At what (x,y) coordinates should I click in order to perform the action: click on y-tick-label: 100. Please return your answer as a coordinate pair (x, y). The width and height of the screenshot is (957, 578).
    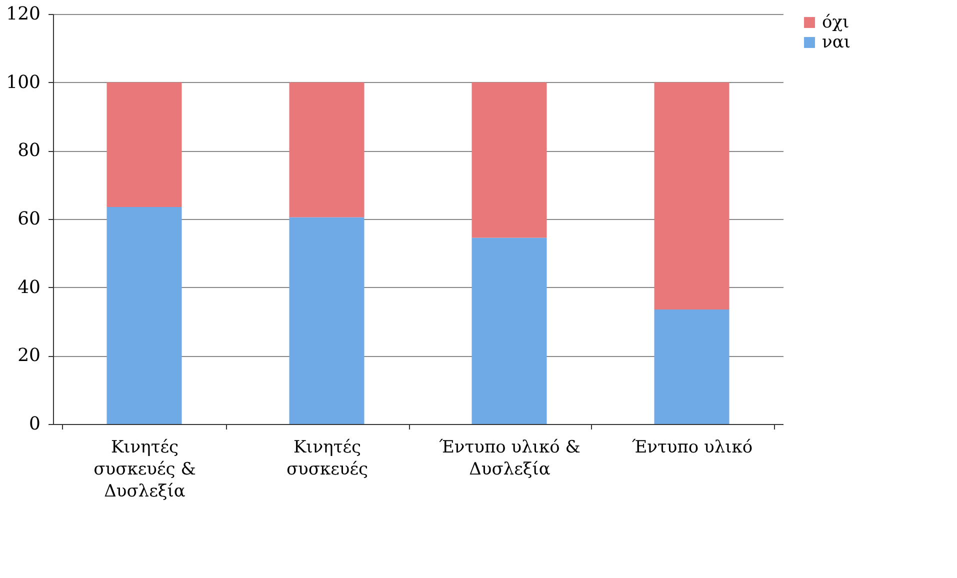
    Looking at the image, I should click on (23, 82).